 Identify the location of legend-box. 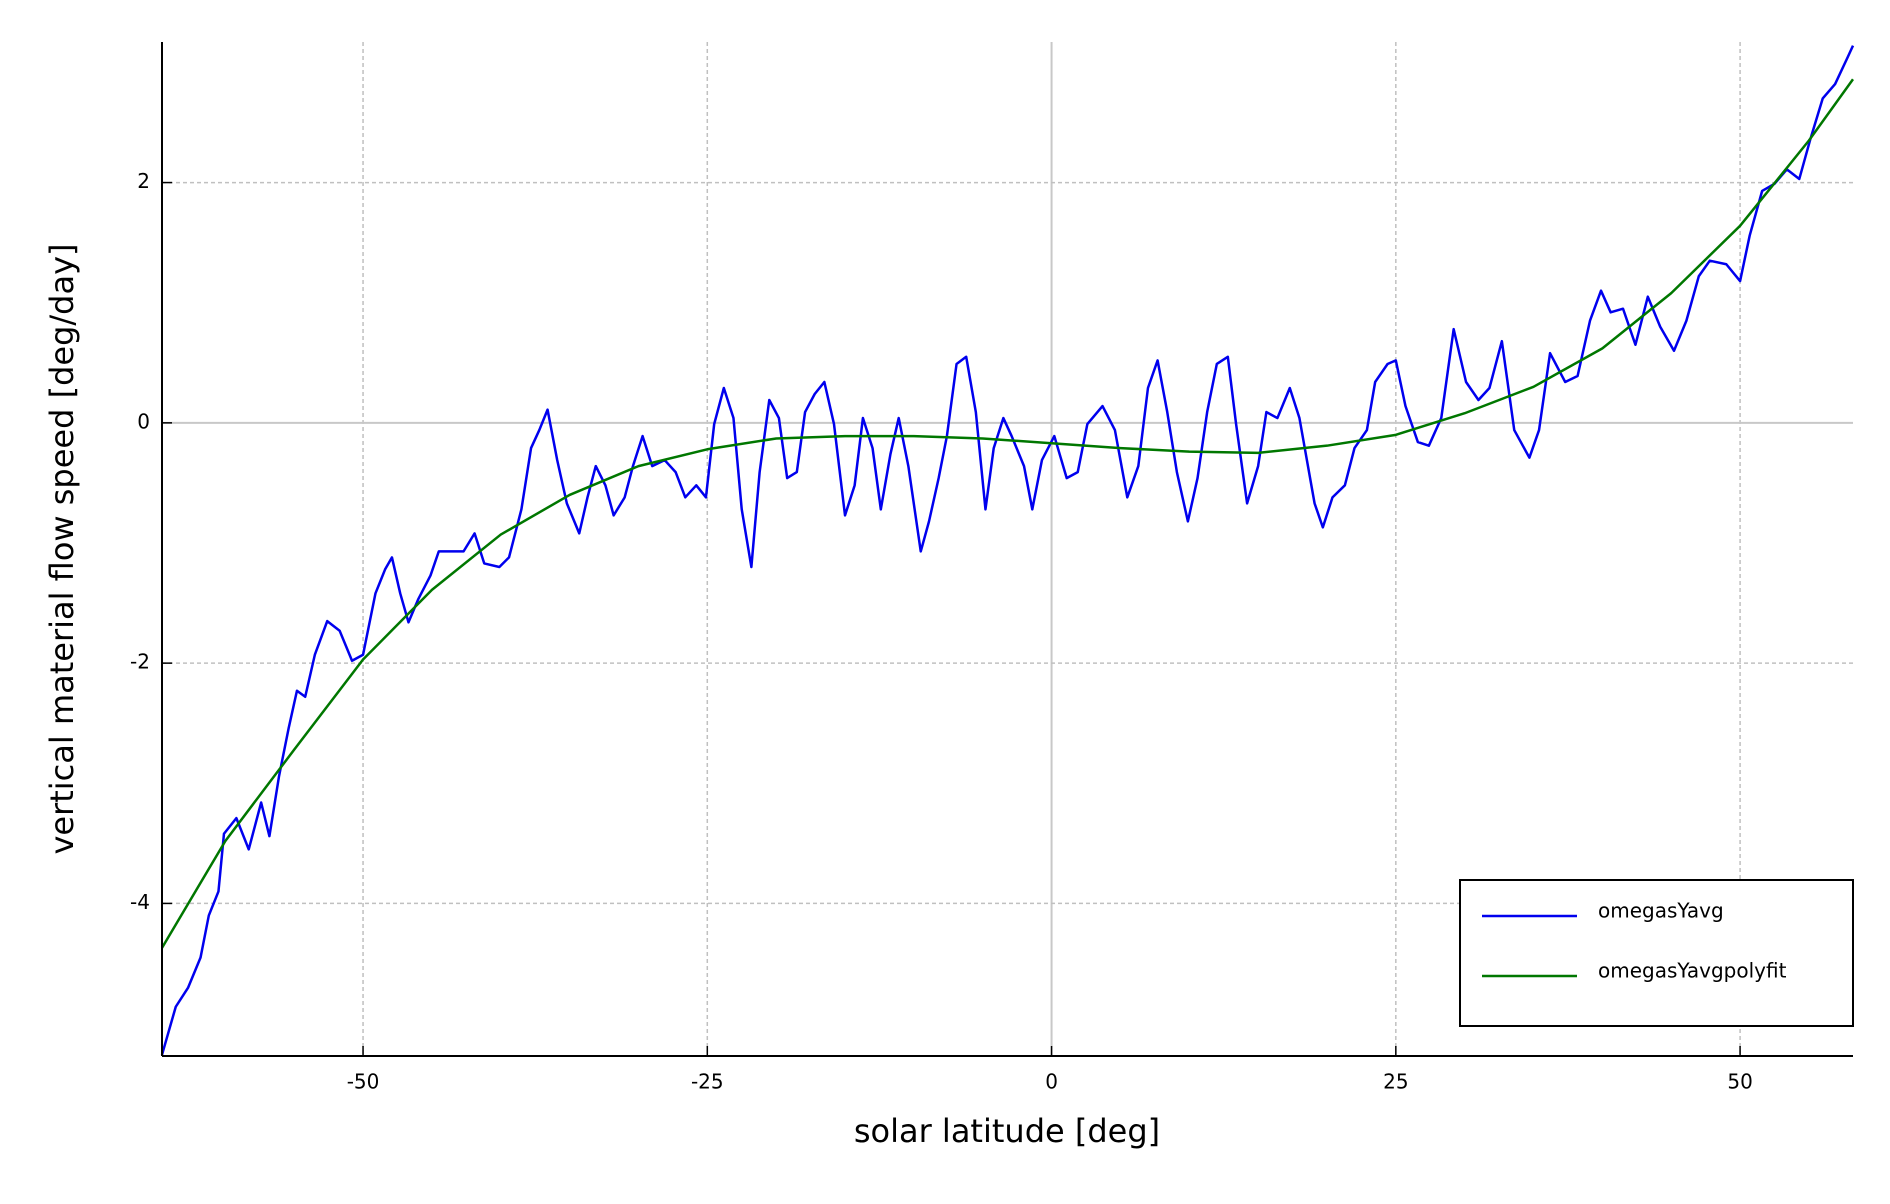
(1656, 953).